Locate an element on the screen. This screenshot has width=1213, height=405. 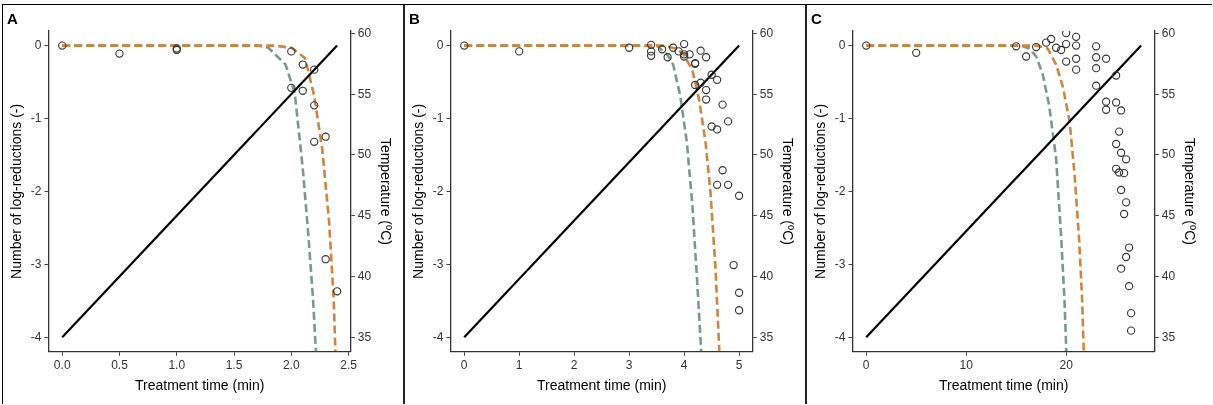
chart-title: C is located at coordinates (816, 19).